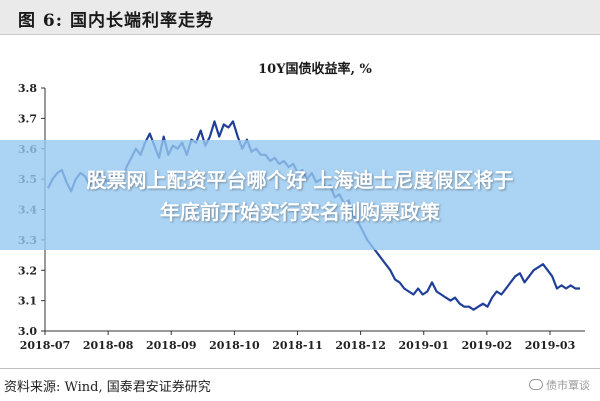 The height and width of the screenshot is (401, 600). I want to click on source-note: 资料来源: Wind, 国泰君安证券研究, so click(107, 387).